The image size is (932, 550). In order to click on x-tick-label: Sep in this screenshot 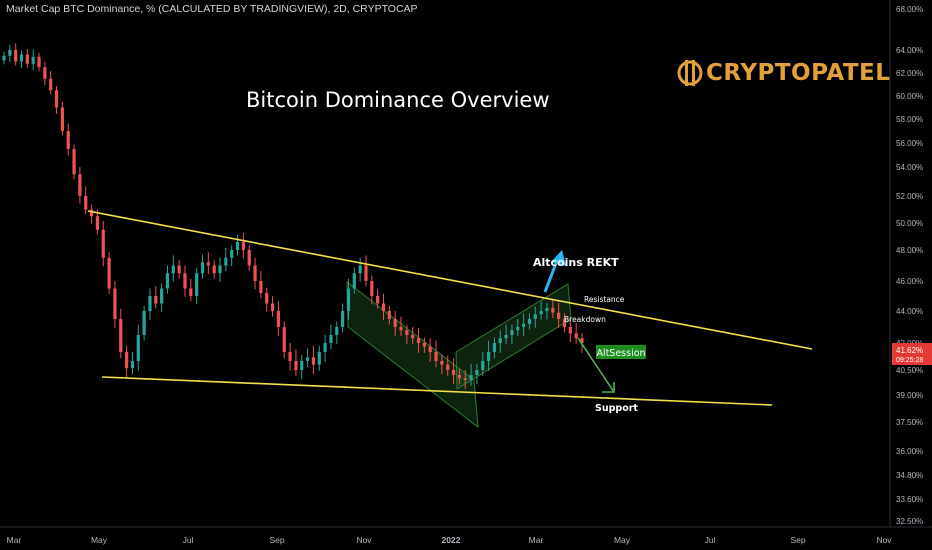, I will do `click(797, 540)`.